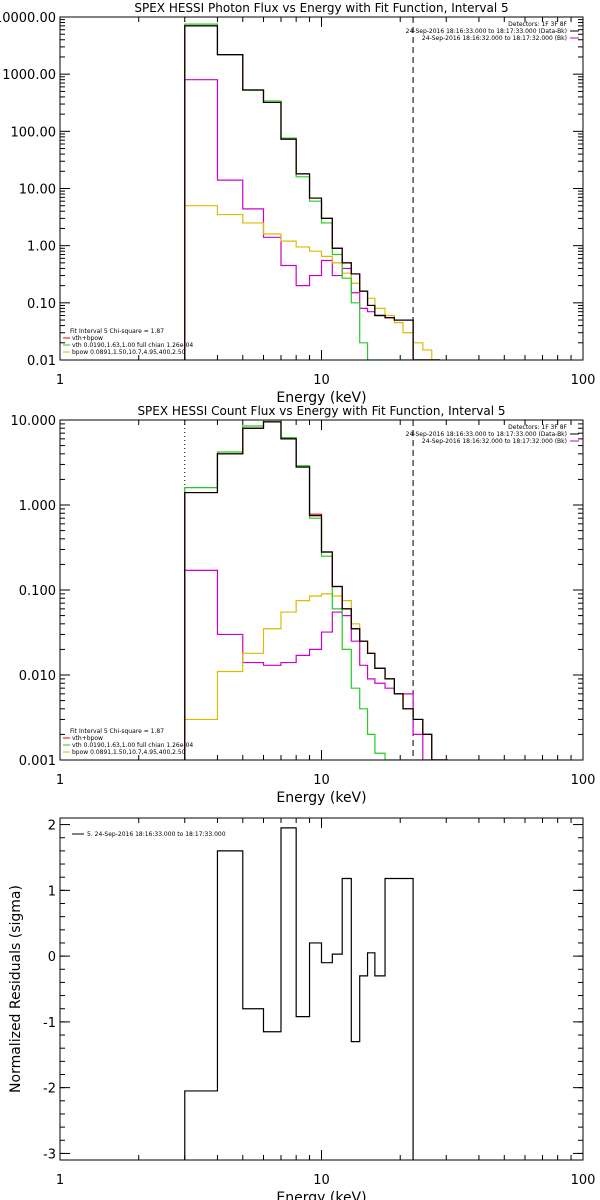 Image resolution: width=600 pixels, height=1200 pixels. What do you see at coordinates (29, 75) in the screenshot?
I see `y-tick-label-photon: 1000.00` at bounding box center [29, 75].